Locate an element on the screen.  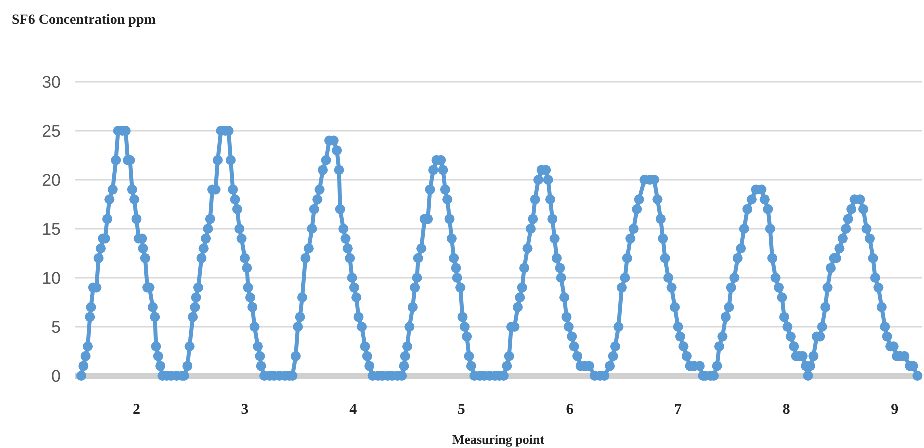
x-tick-label: 5 is located at coordinates (462, 410).